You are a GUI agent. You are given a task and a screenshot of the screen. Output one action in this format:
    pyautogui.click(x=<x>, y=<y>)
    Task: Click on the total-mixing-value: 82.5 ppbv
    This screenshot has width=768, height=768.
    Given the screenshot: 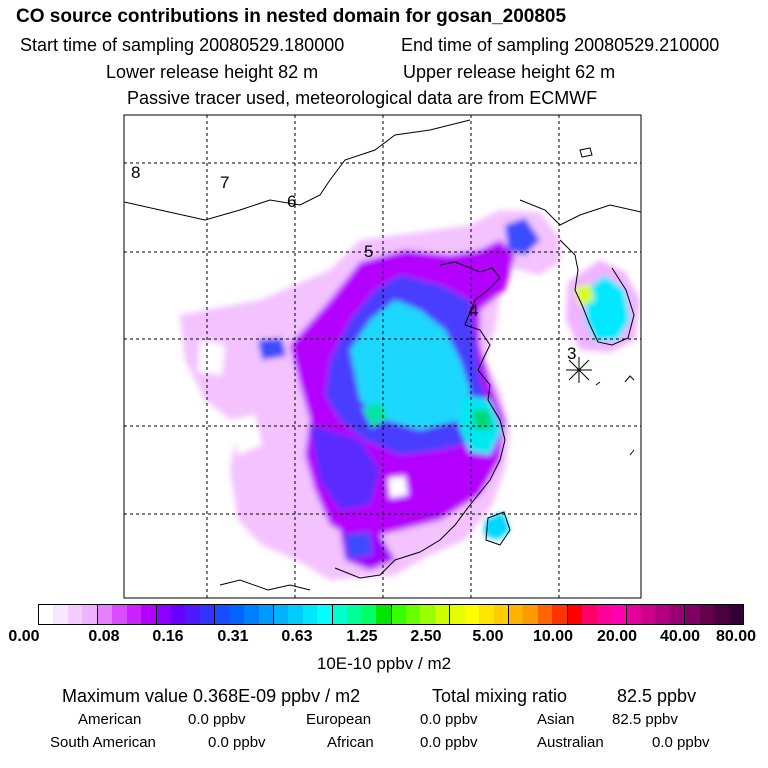 What is the action you would take?
    pyautogui.click(x=657, y=696)
    